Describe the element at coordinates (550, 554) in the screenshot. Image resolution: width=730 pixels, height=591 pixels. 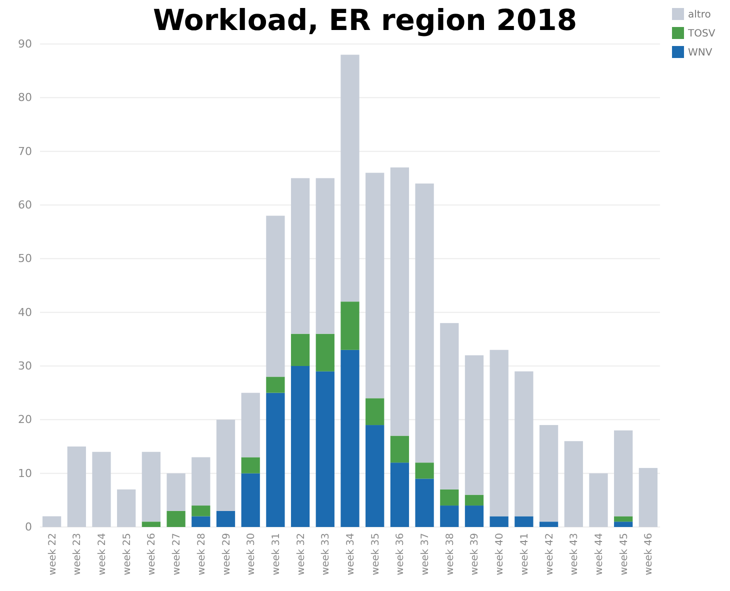
I see `x-tick-label: week 42` at that location.